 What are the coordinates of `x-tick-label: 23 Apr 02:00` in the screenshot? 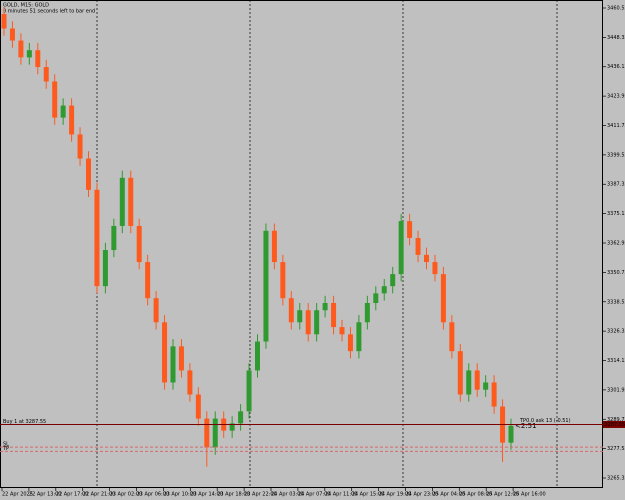 It's located at (126, 495).